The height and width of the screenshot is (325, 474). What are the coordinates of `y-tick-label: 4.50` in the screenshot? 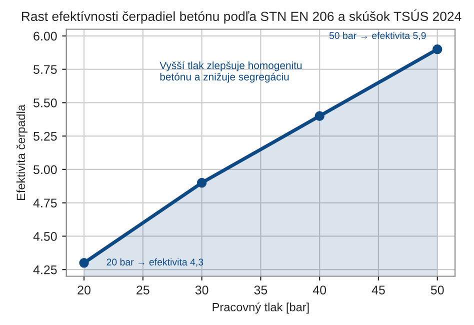 It's located at (45, 236).